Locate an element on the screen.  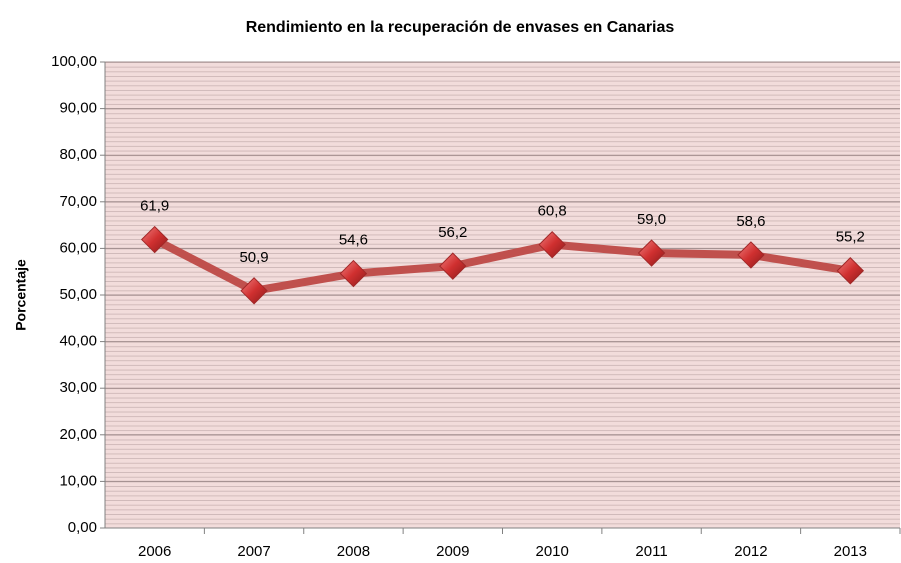
y-tick-label: 60,00 is located at coordinates (78, 247).